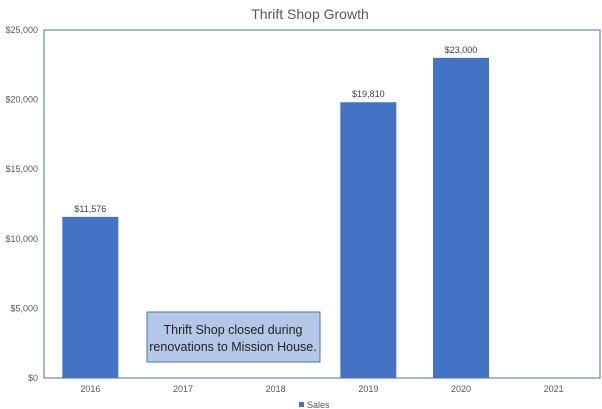 The height and width of the screenshot is (409, 602). What do you see at coordinates (301, 404) in the screenshot?
I see `legend-swatch-sales` at bounding box center [301, 404].